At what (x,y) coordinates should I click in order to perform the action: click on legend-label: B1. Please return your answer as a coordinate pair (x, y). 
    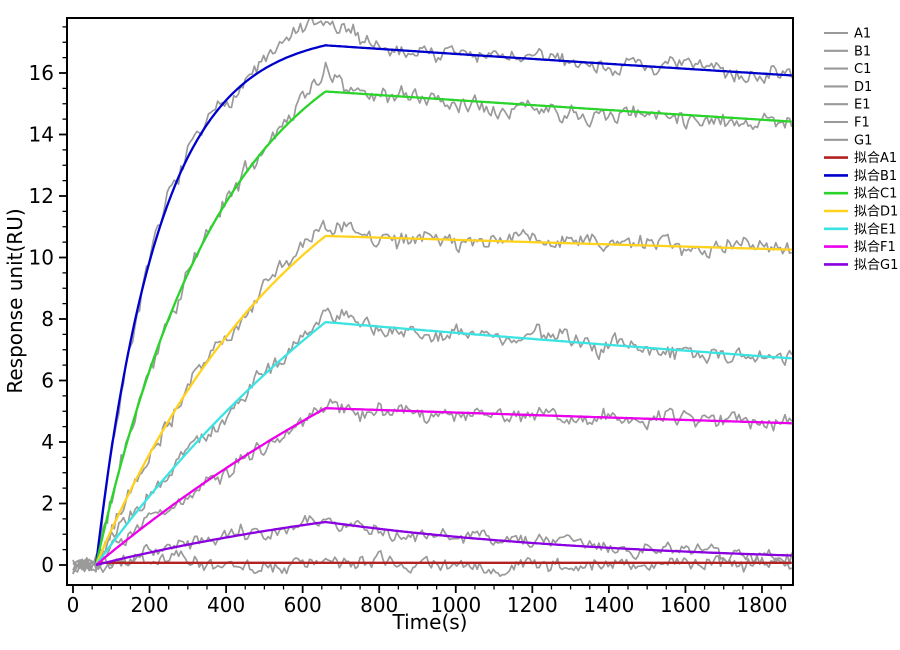
    Looking at the image, I should click on (862, 51).